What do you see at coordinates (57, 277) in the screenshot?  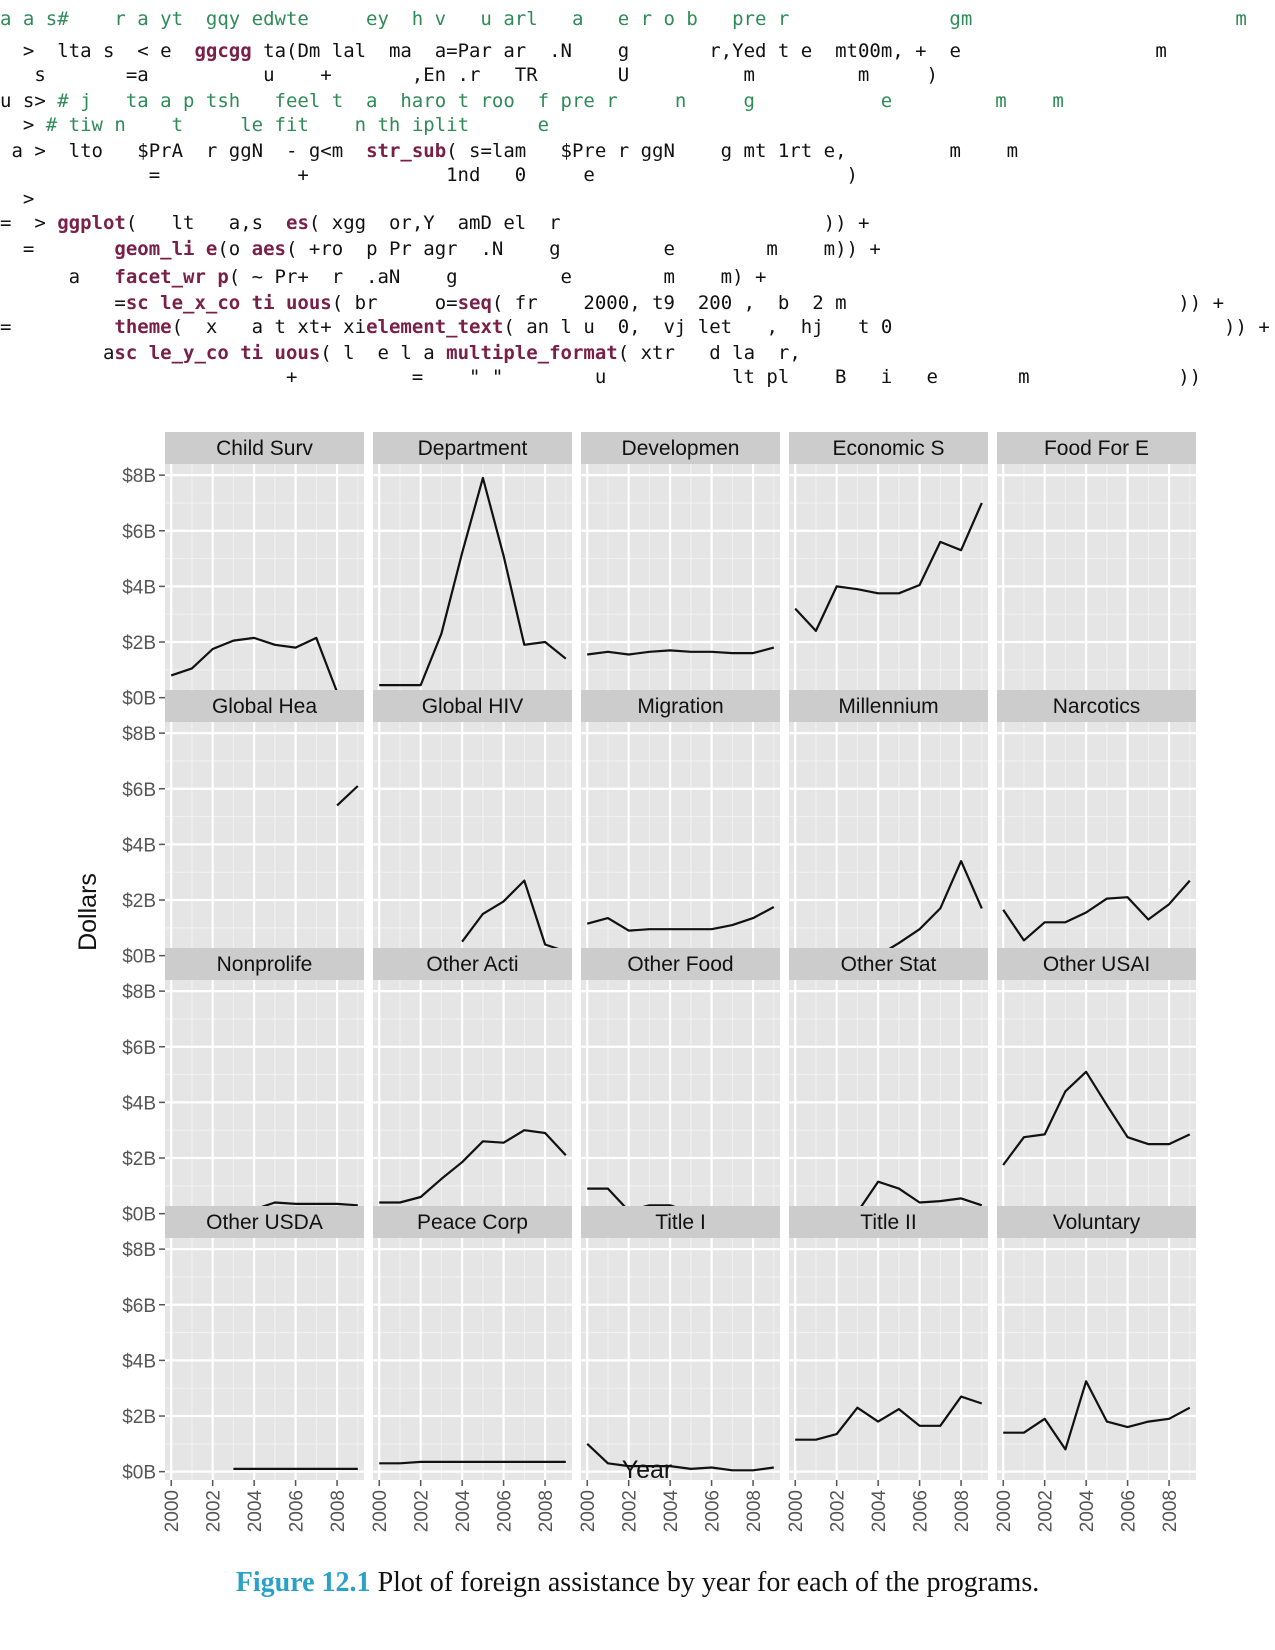 I see `code-prompt: a` at bounding box center [57, 277].